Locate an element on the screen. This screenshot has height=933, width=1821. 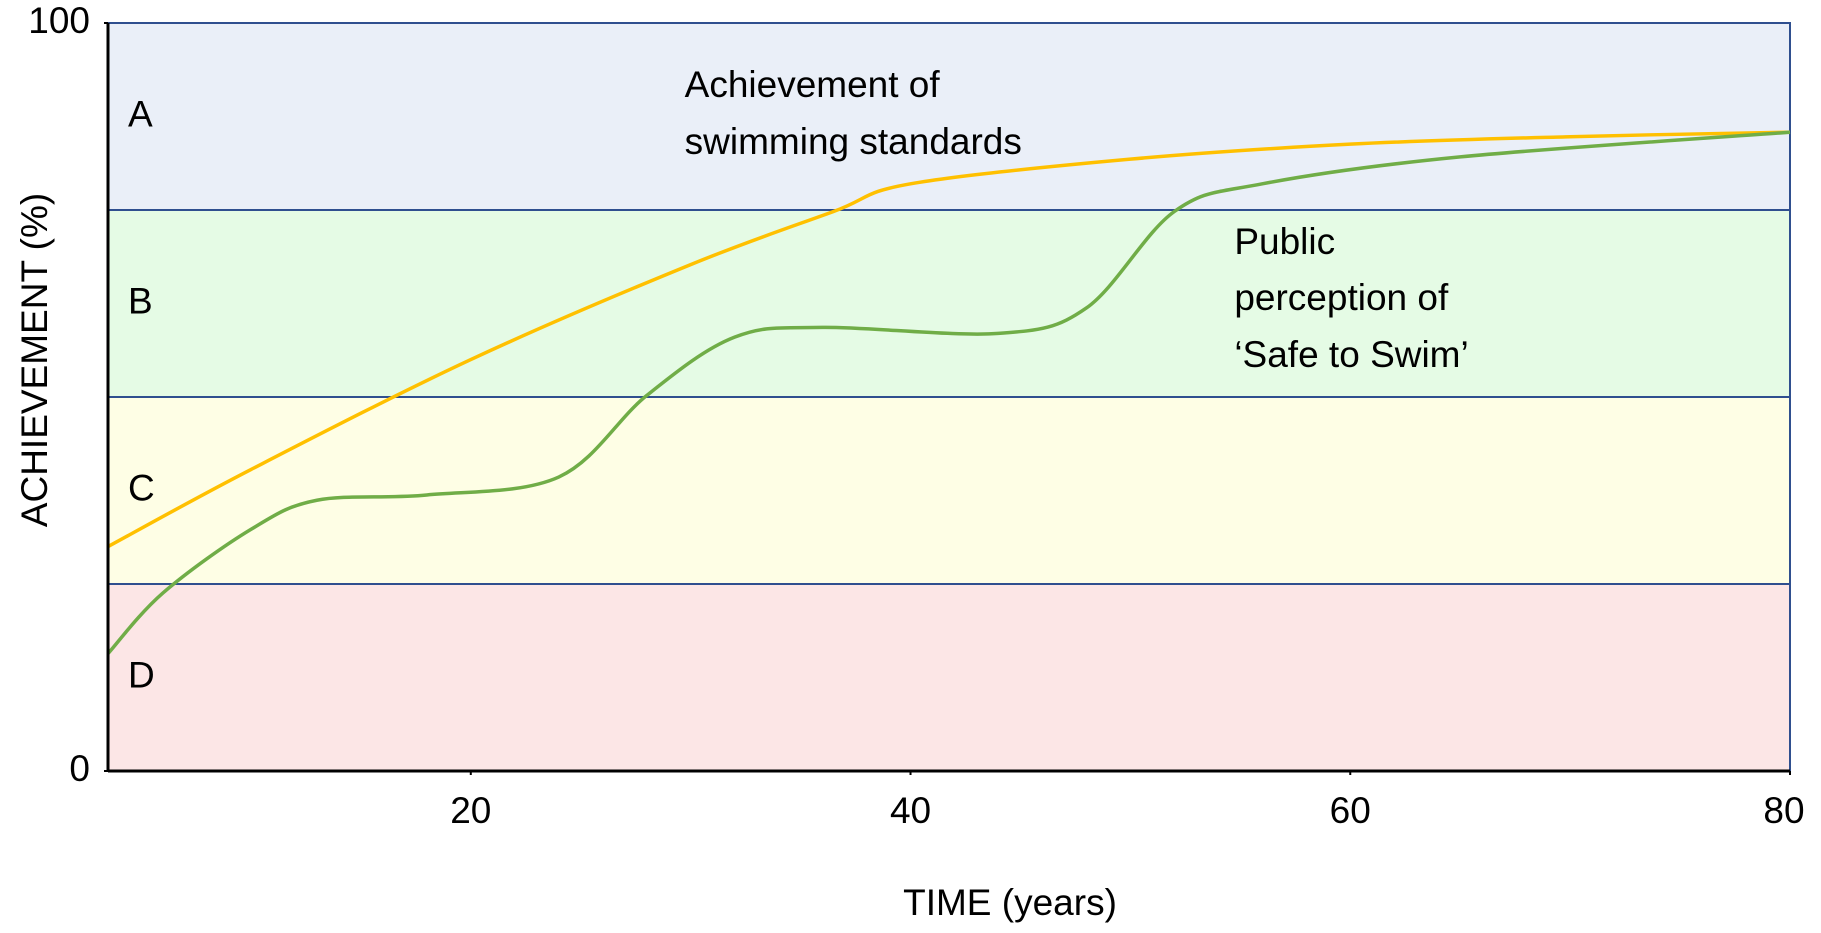
annotation: ‘Safe to Swim’ is located at coordinates (1351, 354).